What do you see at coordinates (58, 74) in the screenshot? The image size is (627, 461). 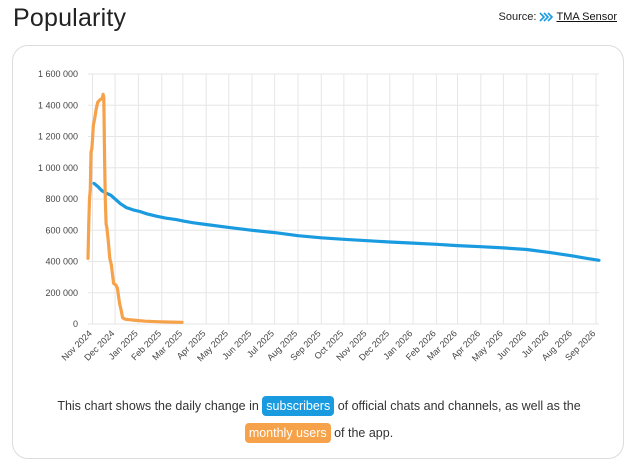 I see `y-tick-label: 1 600 000` at bounding box center [58, 74].